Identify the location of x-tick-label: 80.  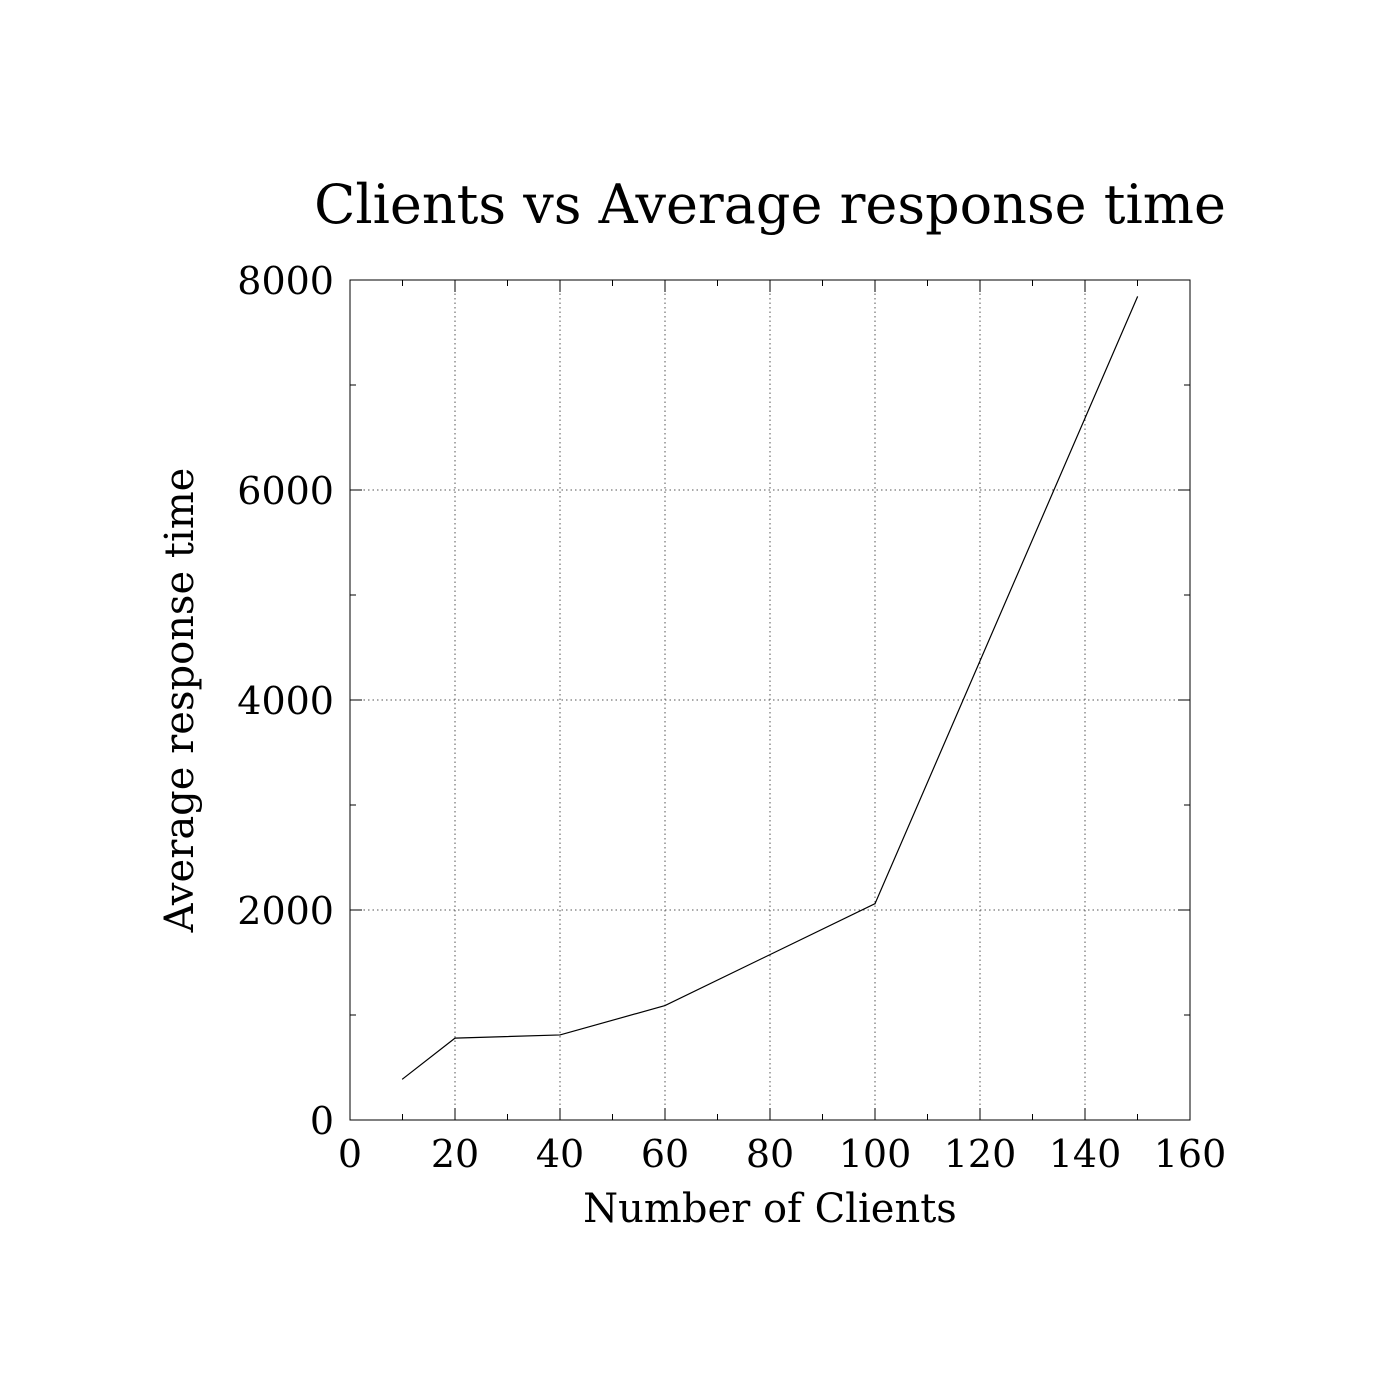
(770, 1154).